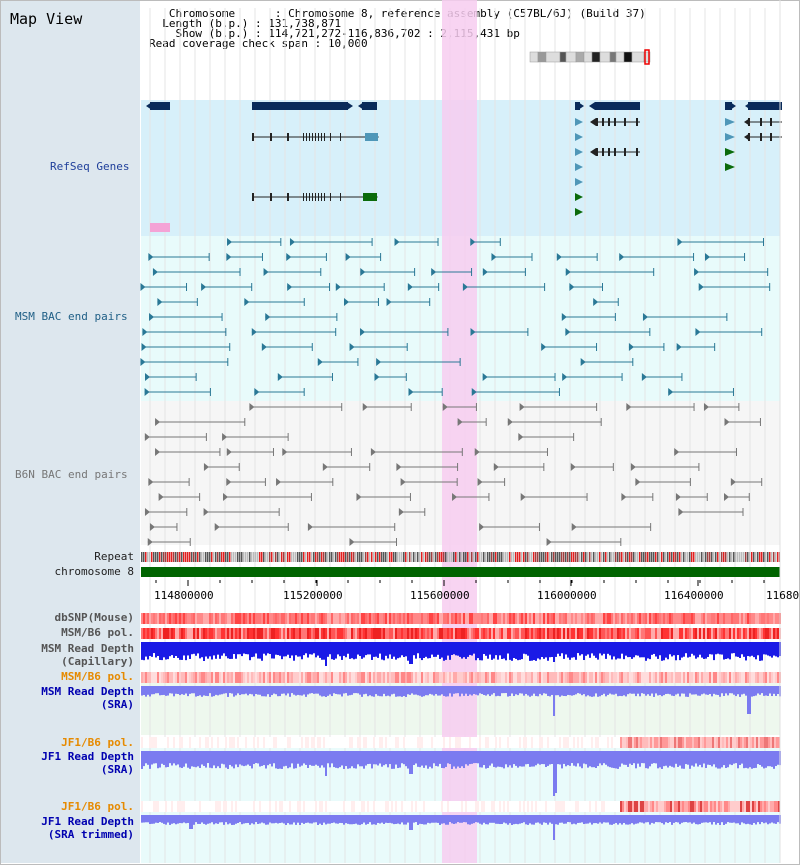  Describe the element at coordinates (94, 617) in the screenshot. I see `track-label-dbsnp: dbSNP(Mouse)` at that location.